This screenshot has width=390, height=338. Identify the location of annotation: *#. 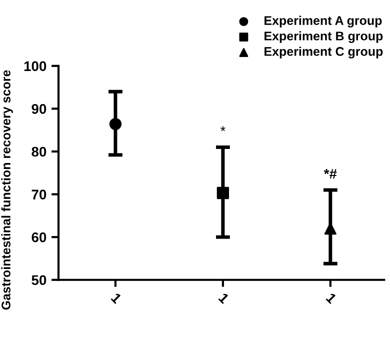
(330, 174).